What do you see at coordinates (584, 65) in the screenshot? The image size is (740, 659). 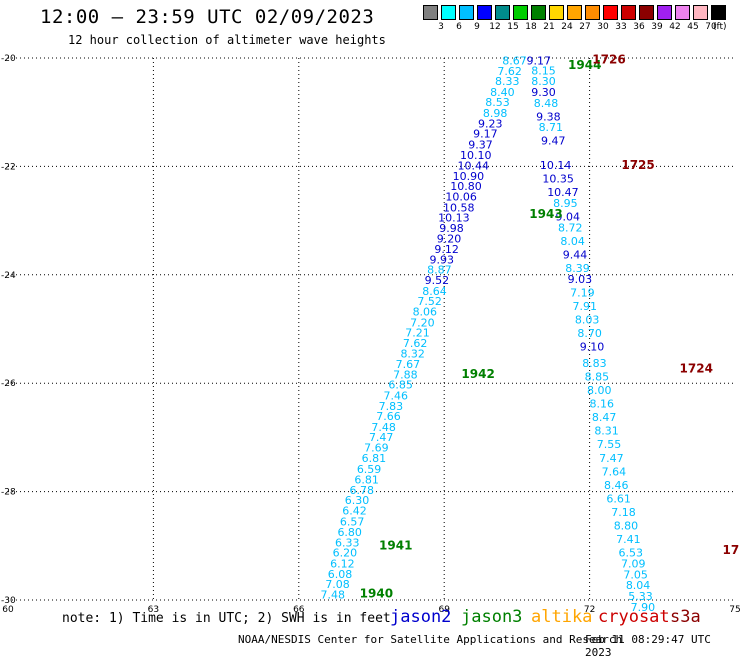 I see `track-time-label: 1944` at bounding box center [584, 65].